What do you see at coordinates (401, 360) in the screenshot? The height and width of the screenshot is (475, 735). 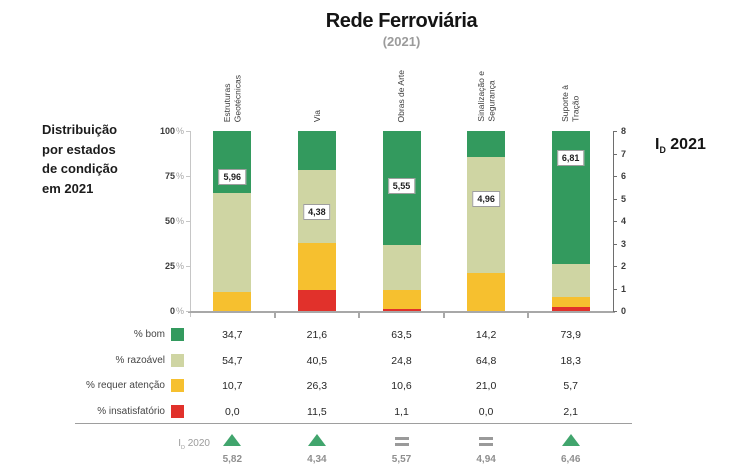 I see `table-value: 24,8` at bounding box center [401, 360].